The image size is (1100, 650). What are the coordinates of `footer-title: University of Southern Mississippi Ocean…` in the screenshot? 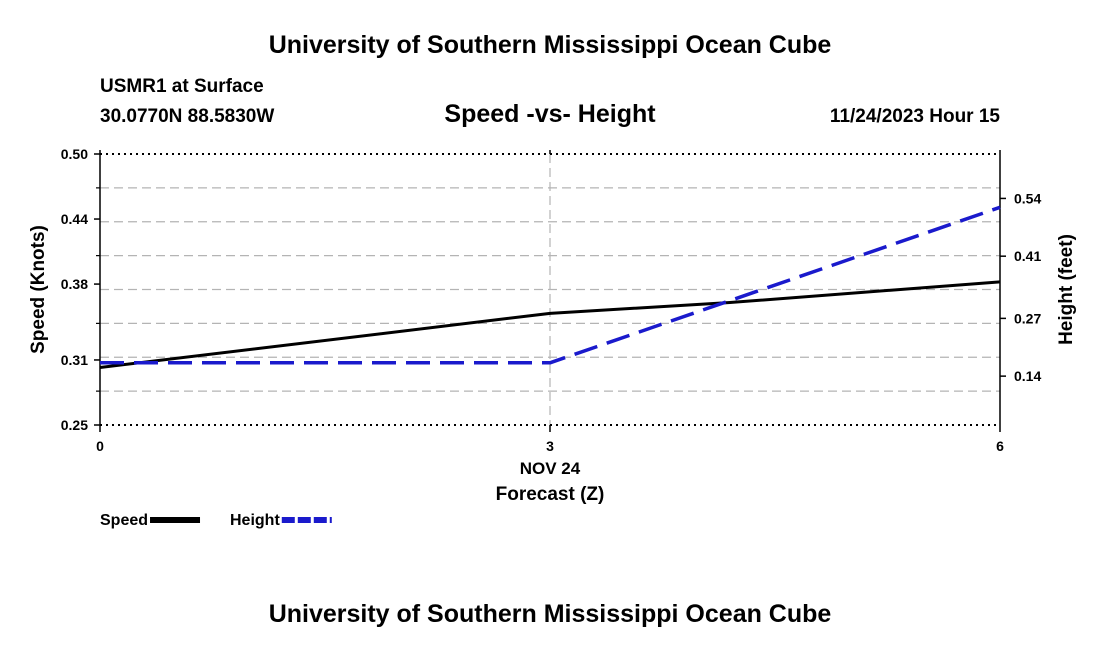 It's located at (550, 614).